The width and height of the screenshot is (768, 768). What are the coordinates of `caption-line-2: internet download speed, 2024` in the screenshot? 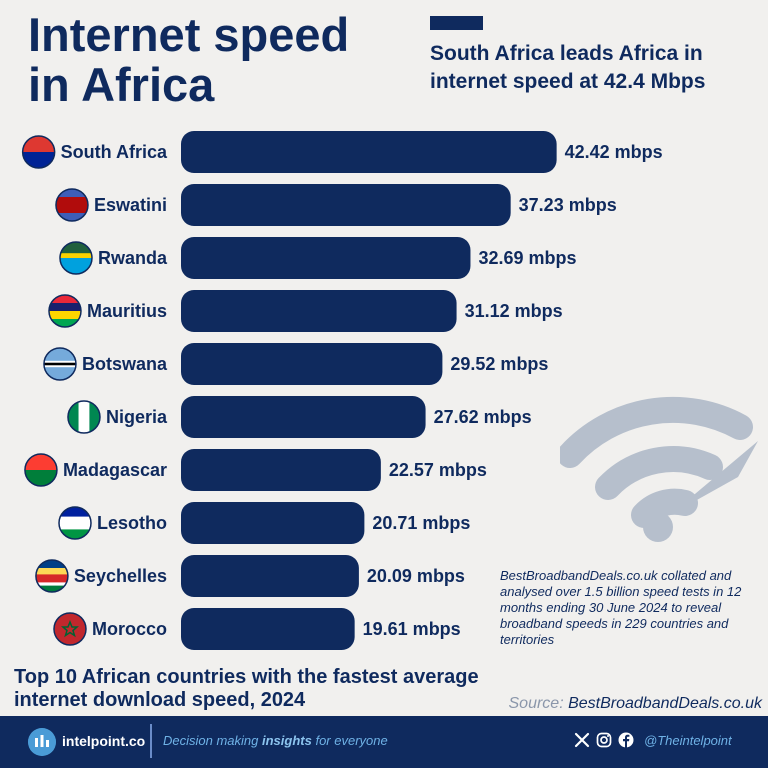 It's located at (160, 700).